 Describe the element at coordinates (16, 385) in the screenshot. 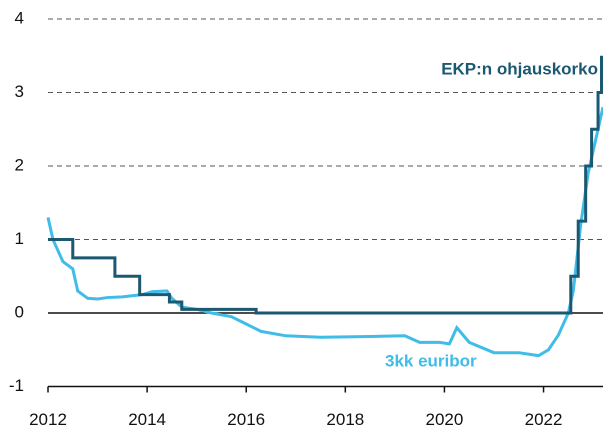

I see `y-tick-label: -1` at that location.